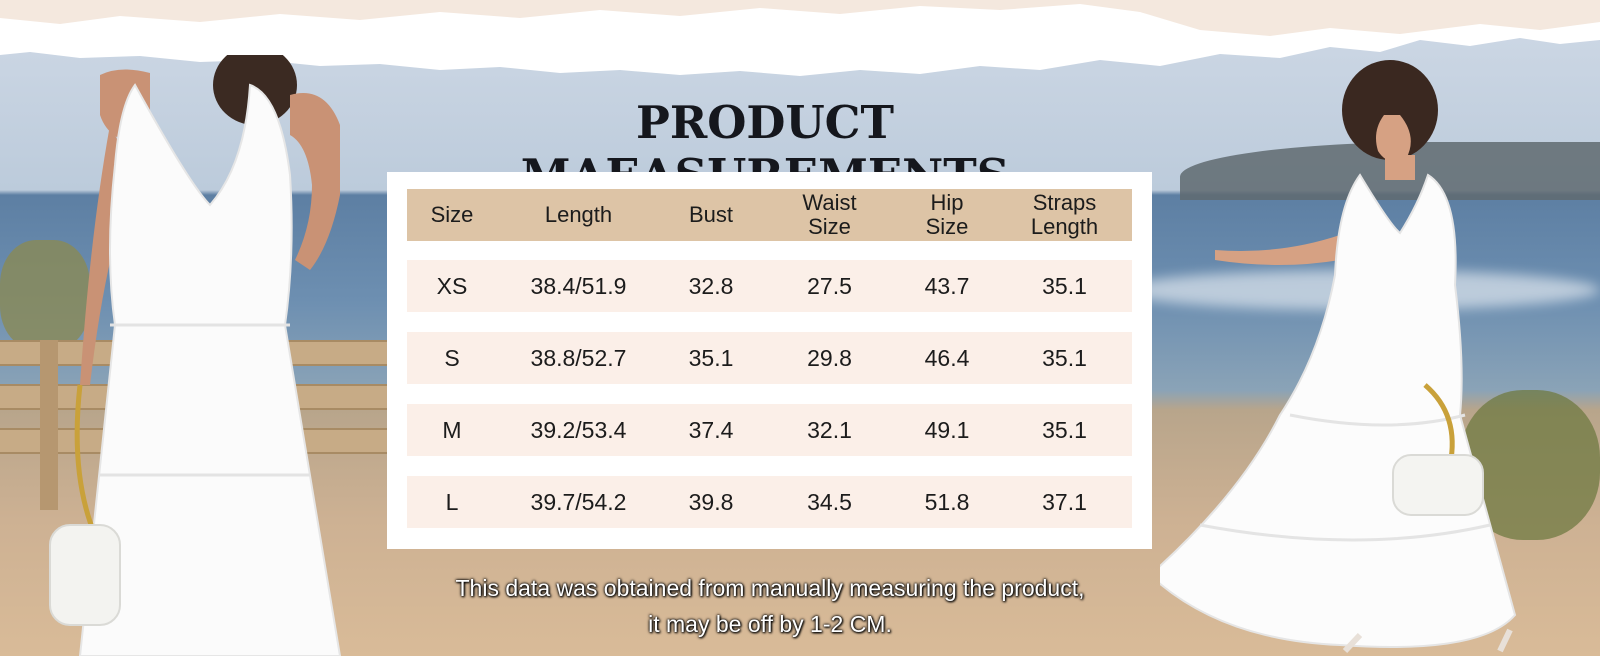 This screenshot has height=656, width=1600. What do you see at coordinates (829, 430) in the screenshot?
I see `cell-waist: 32.1` at bounding box center [829, 430].